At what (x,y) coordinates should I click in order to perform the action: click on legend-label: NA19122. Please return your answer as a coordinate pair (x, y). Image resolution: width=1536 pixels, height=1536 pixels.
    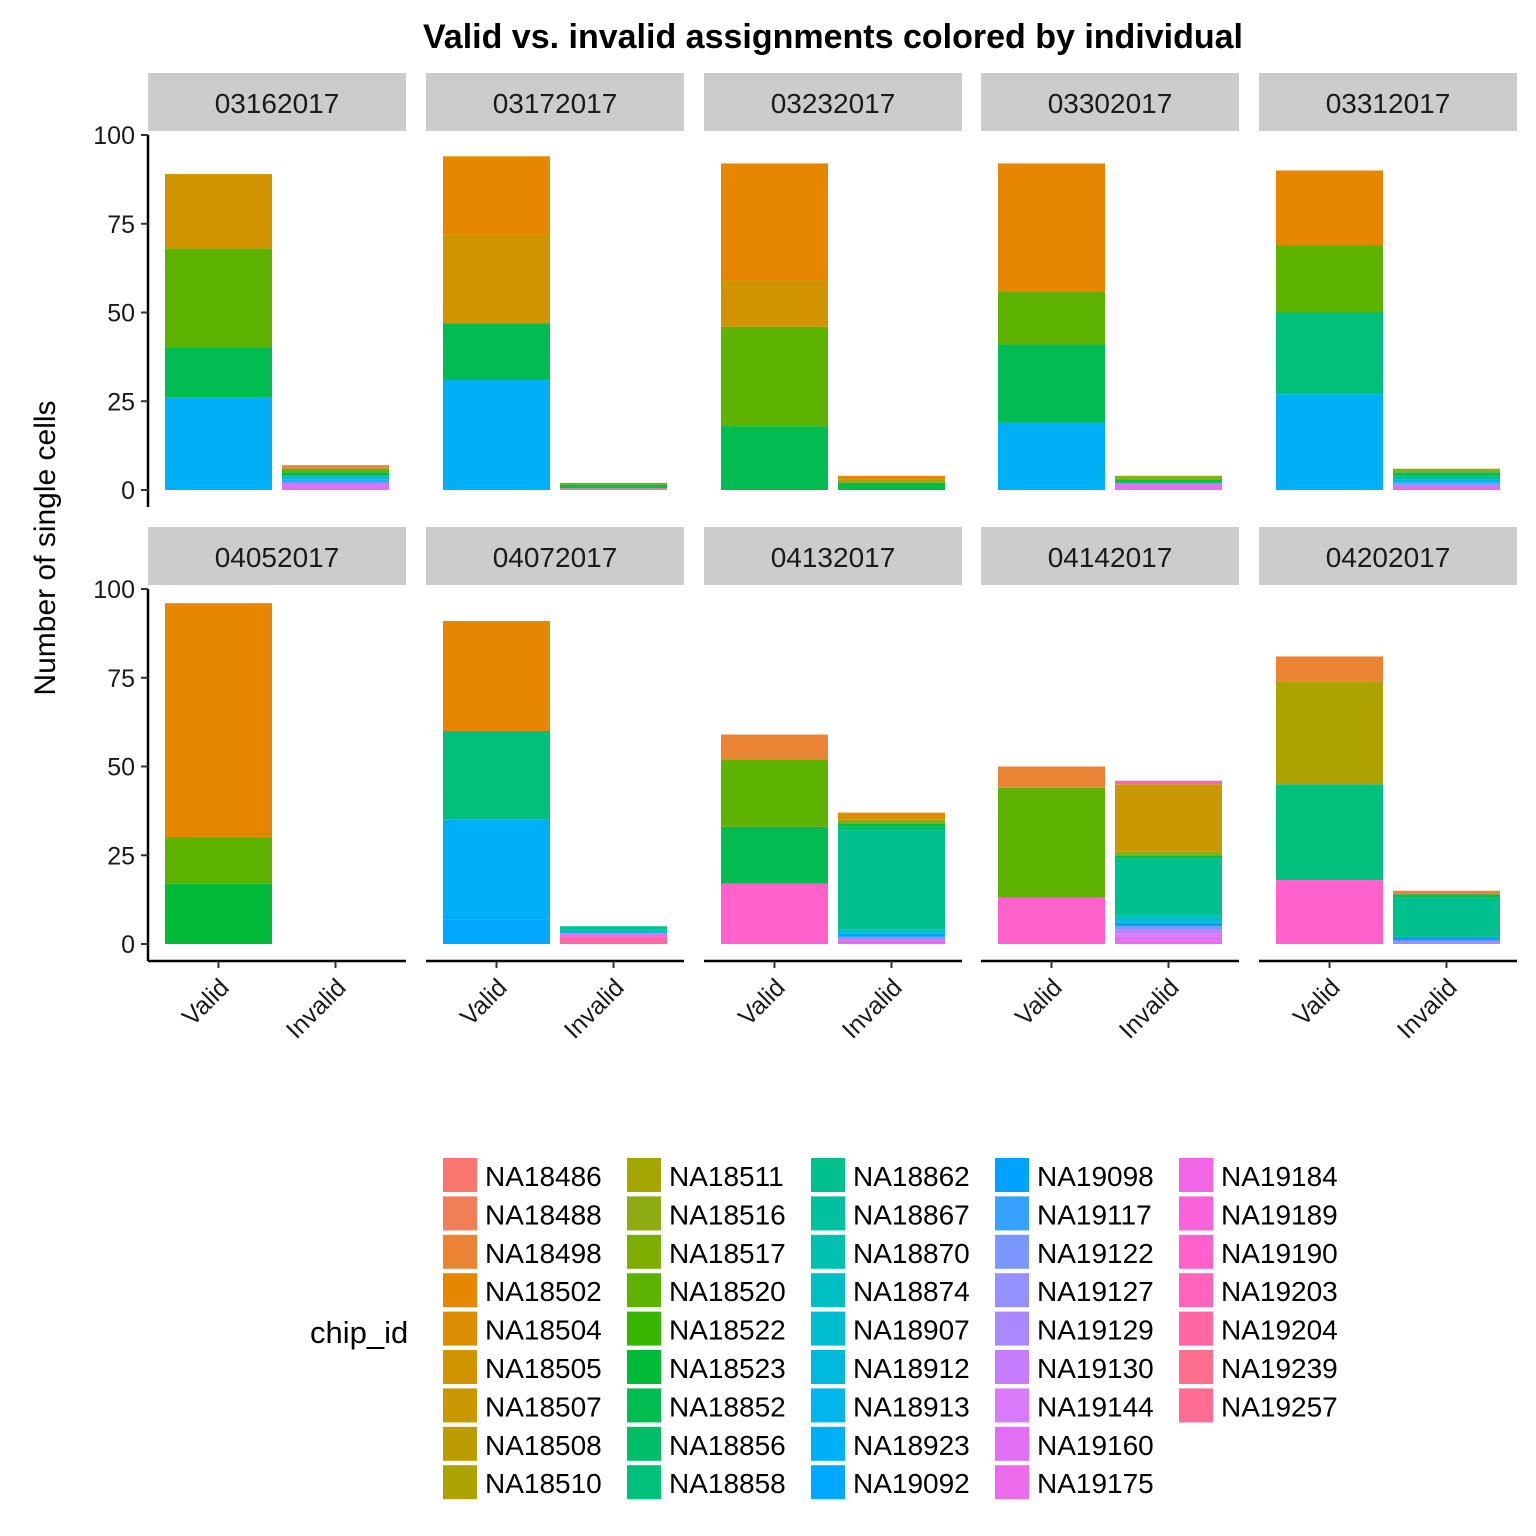
    Looking at the image, I should click on (1095, 1253).